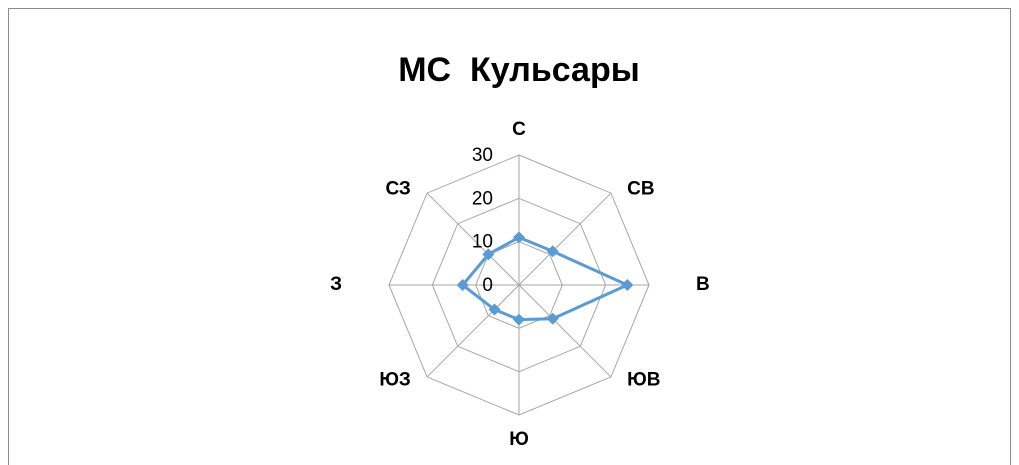 This screenshot has height=465, width=1019. Describe the element at coordinates (519, 439) in the screenshot. I see `category-label: Ю` at that location.